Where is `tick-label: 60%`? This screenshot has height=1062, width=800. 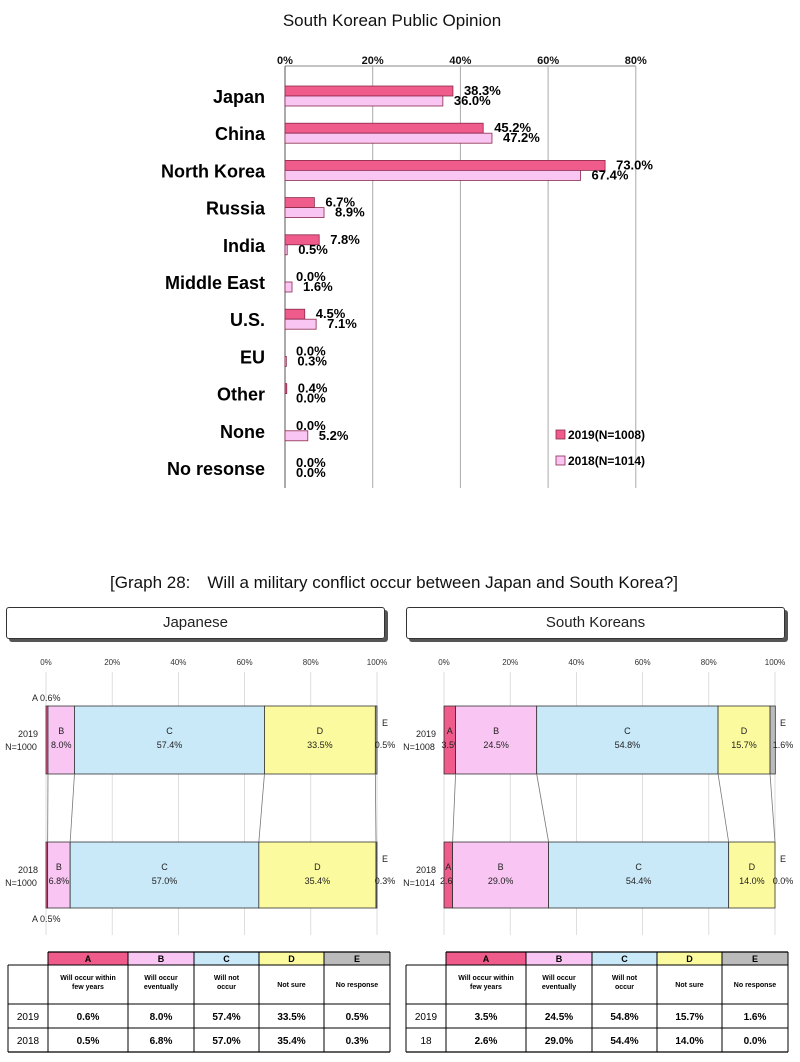 tick-label: 60% is located at coordinates (245, 662).